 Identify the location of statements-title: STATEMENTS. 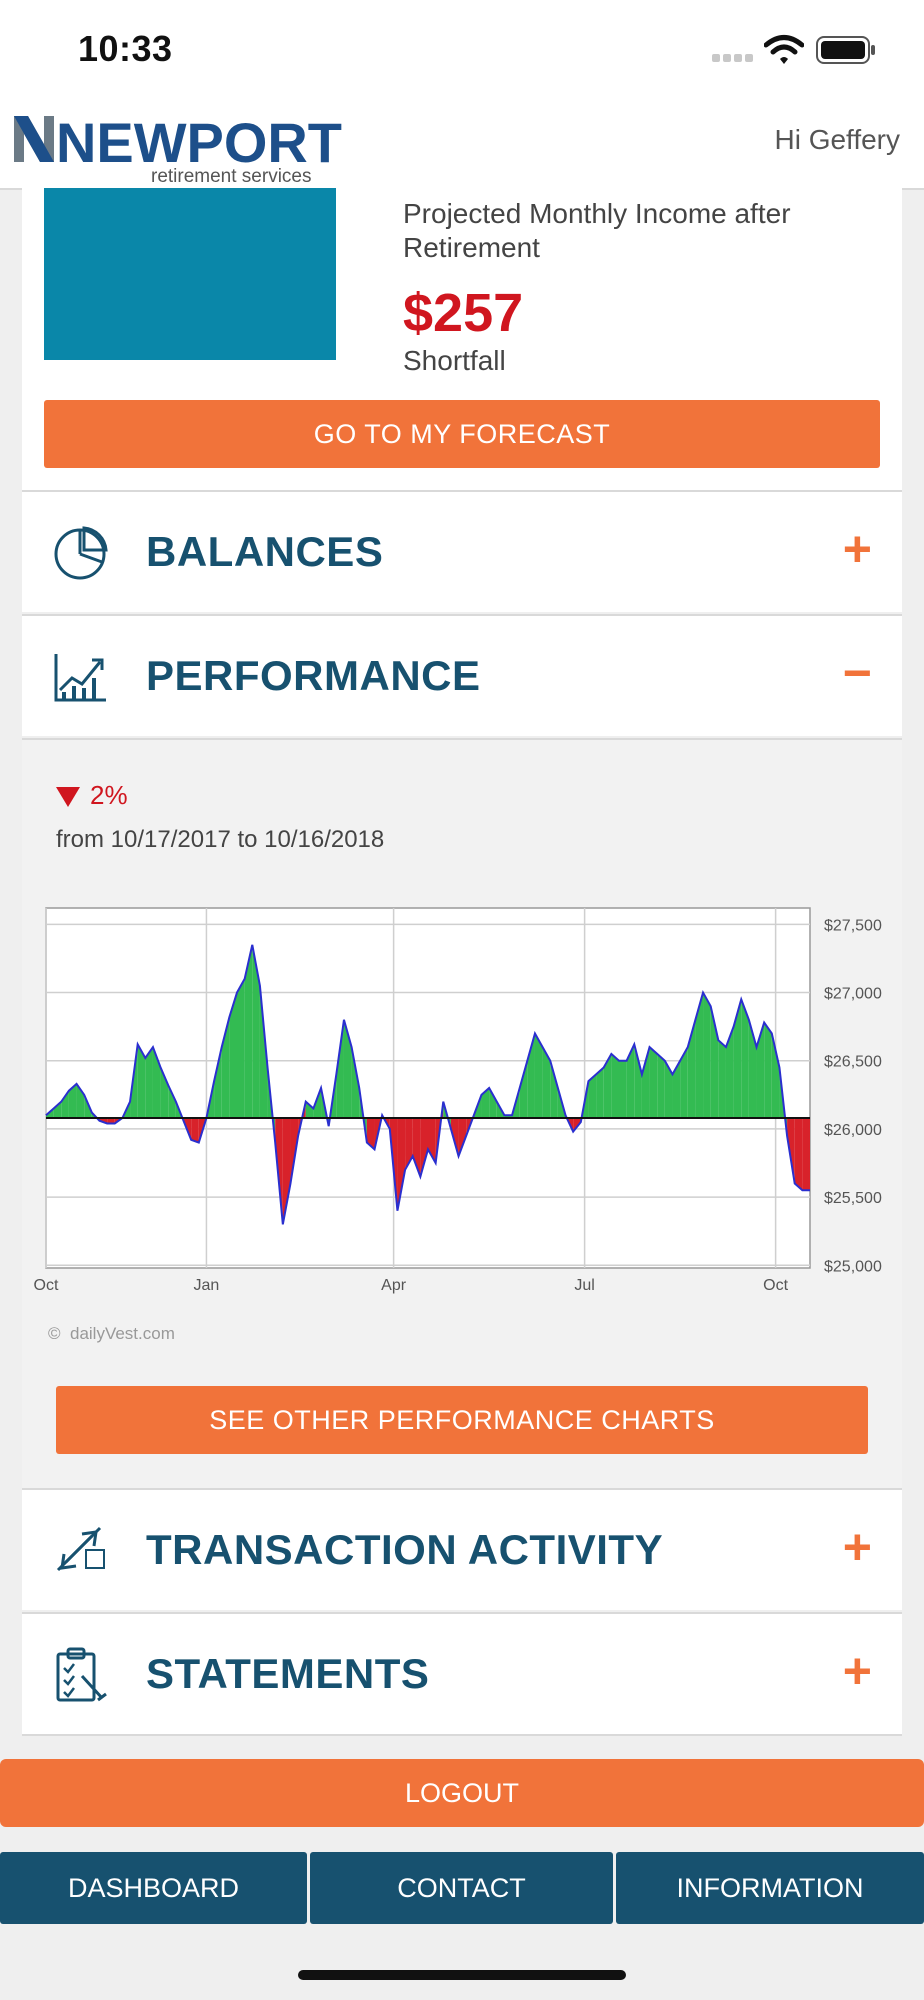
(288, 1673).